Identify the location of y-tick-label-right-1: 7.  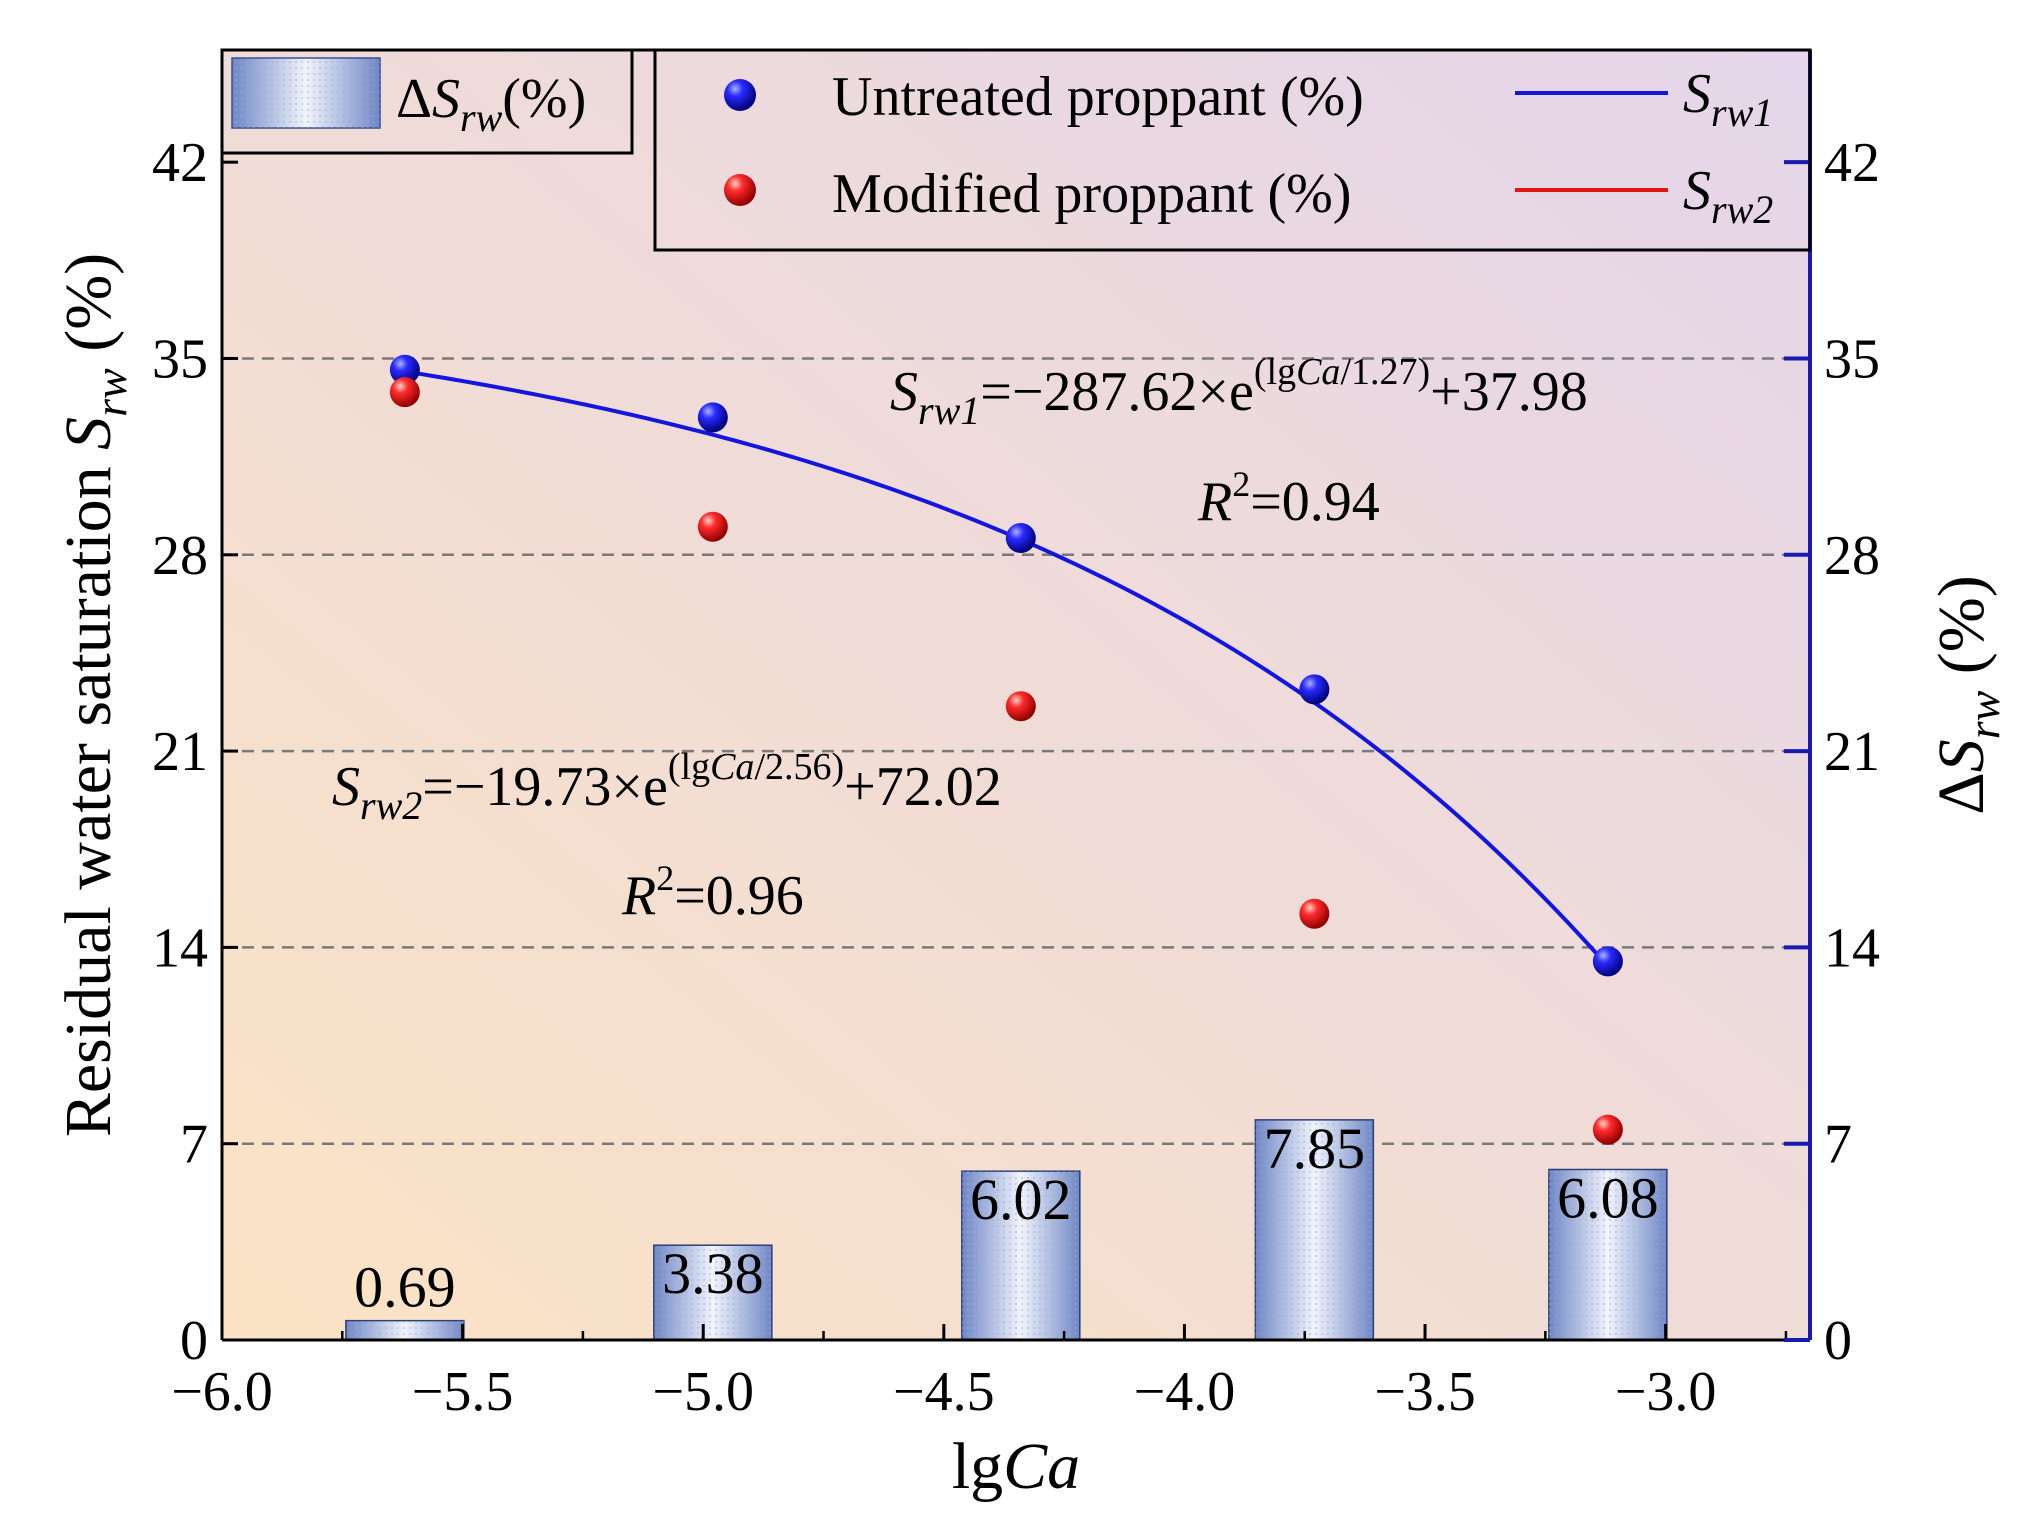
(1838, 1145).